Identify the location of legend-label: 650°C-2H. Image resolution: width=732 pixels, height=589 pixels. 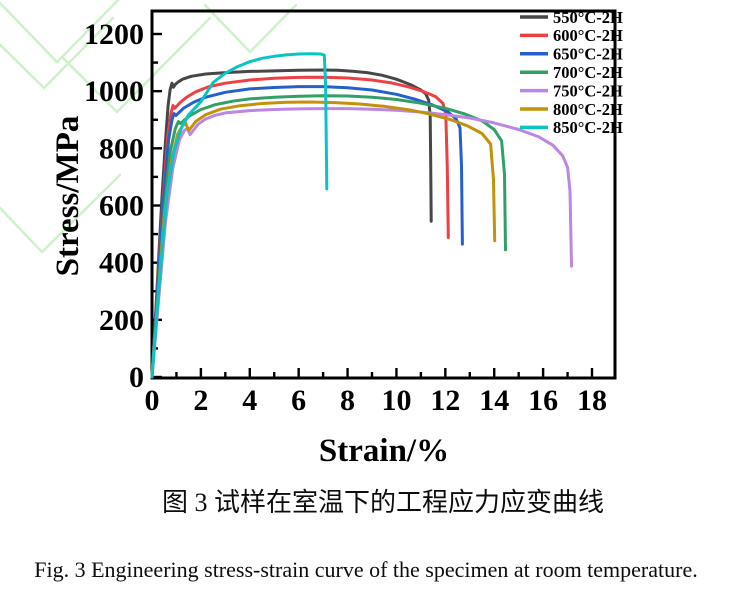
(588, 54).